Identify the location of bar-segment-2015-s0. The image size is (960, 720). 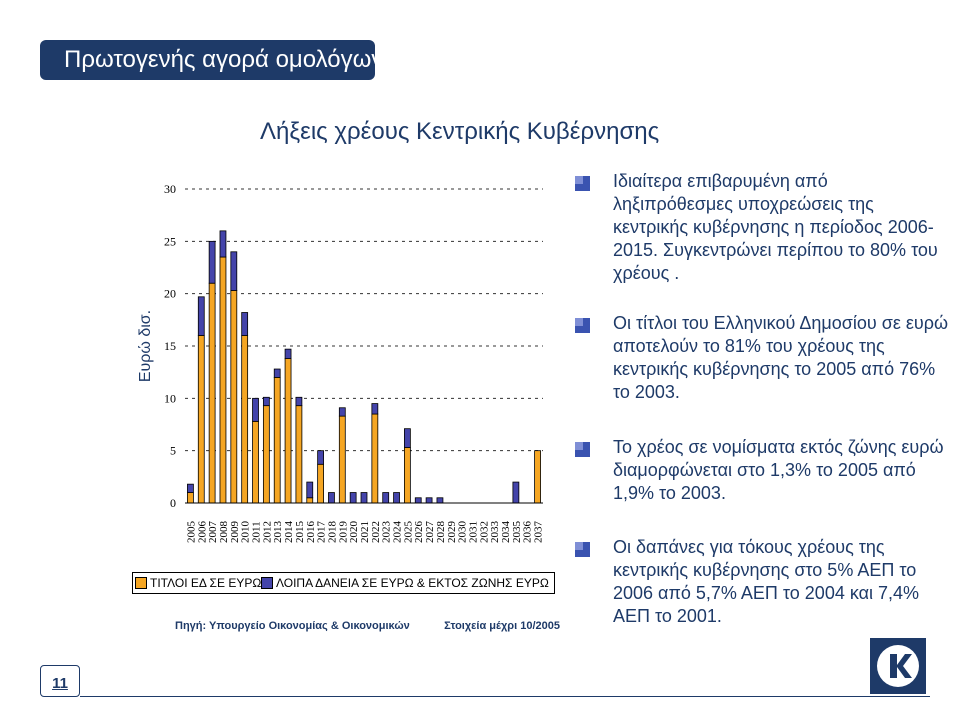
(299, 454).